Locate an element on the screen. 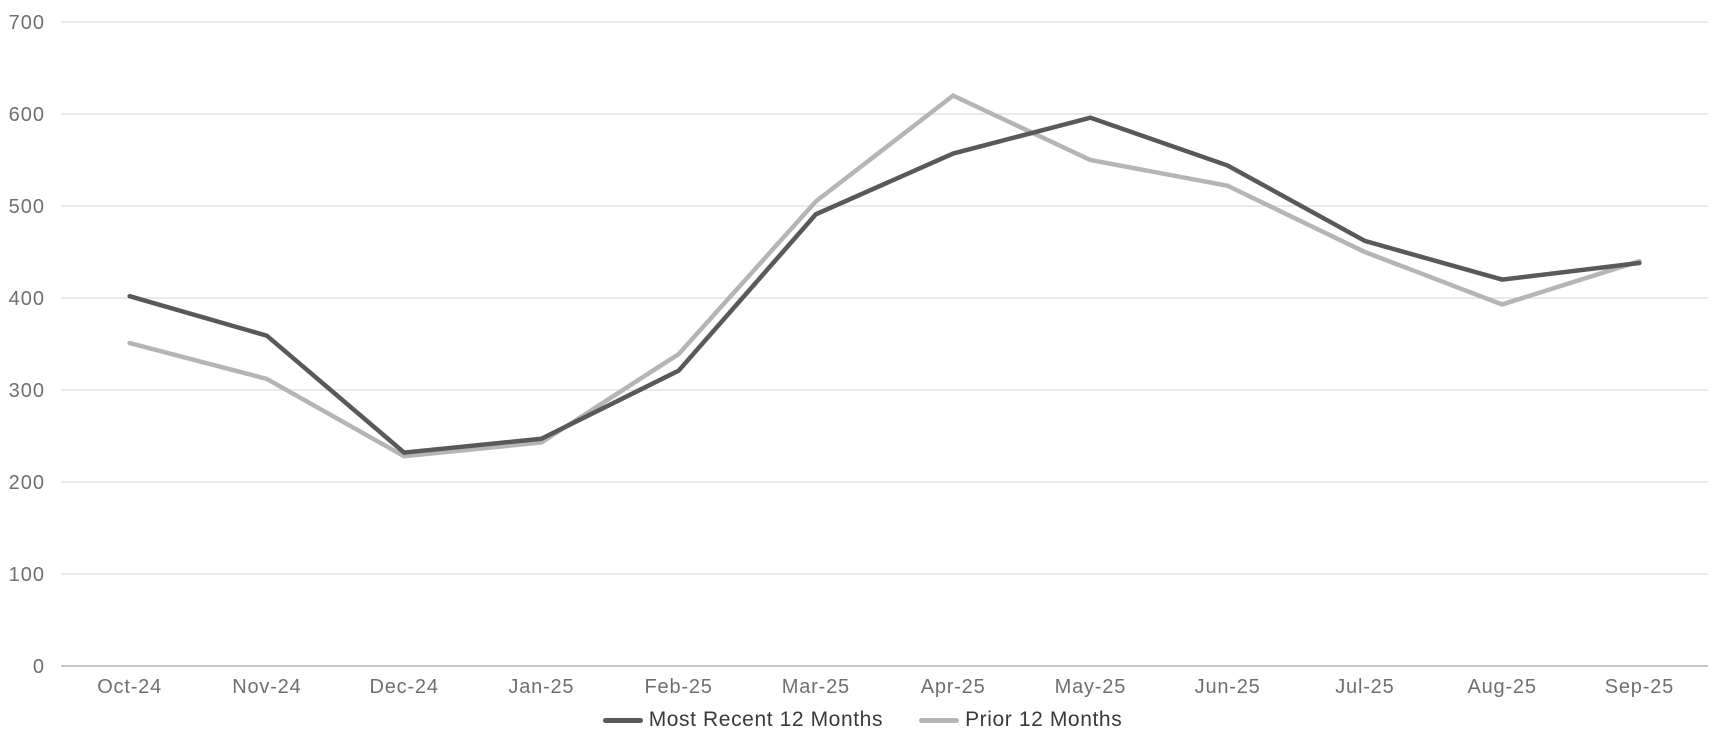 The width and height of the screenshot is (1725, 745). legend-label-most-recent-12-months: Most Recent 12 Months is located at coordinates (766, 719).